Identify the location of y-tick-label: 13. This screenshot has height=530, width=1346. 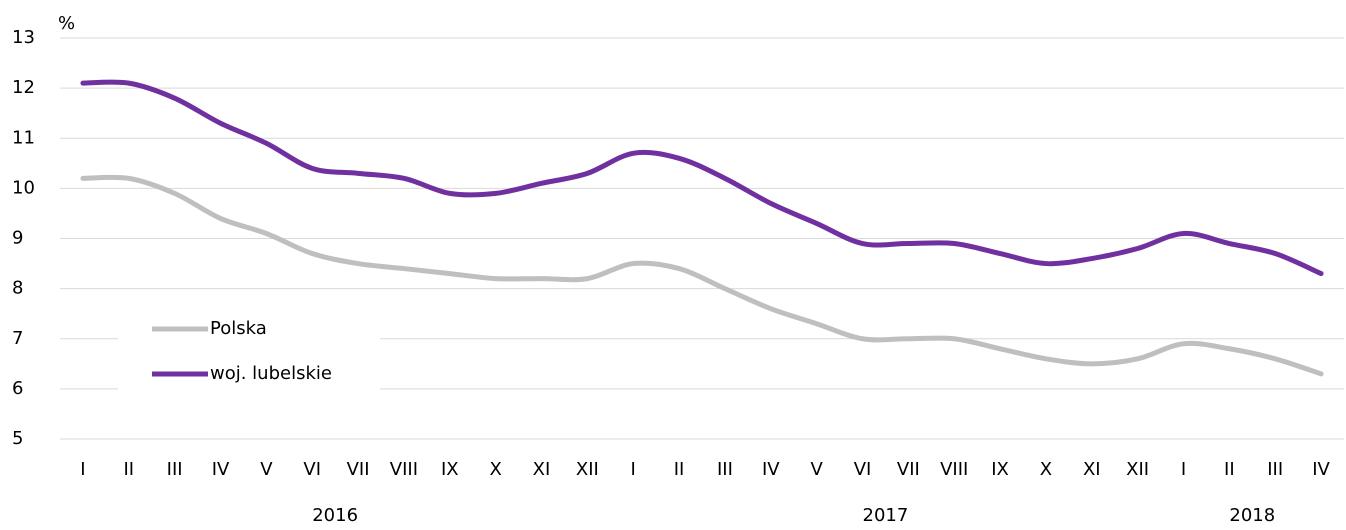
(23, 37).